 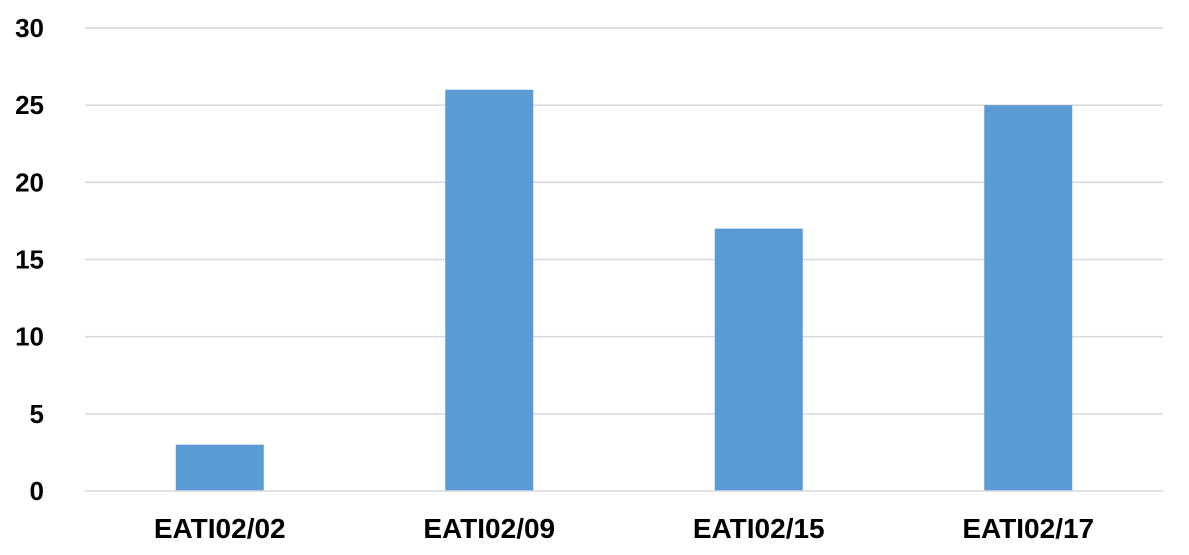 I want to click on y-tick-label: 20, so click(x=29, y=182).